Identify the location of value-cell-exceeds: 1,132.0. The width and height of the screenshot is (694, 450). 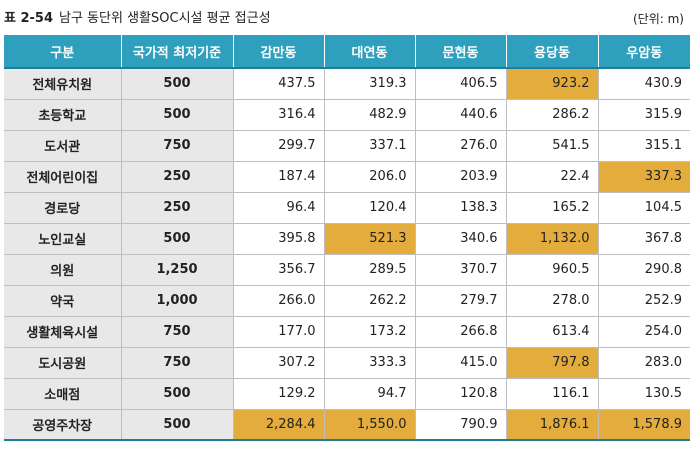
(552, 239).